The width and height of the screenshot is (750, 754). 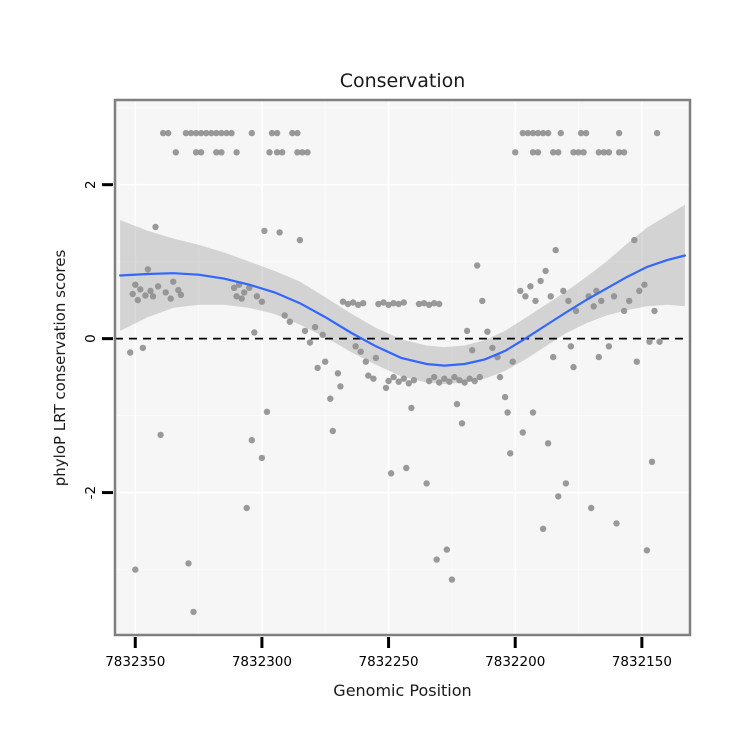 I want to click on x-axis-label: Genomic Position, so click(x=402, y=690).